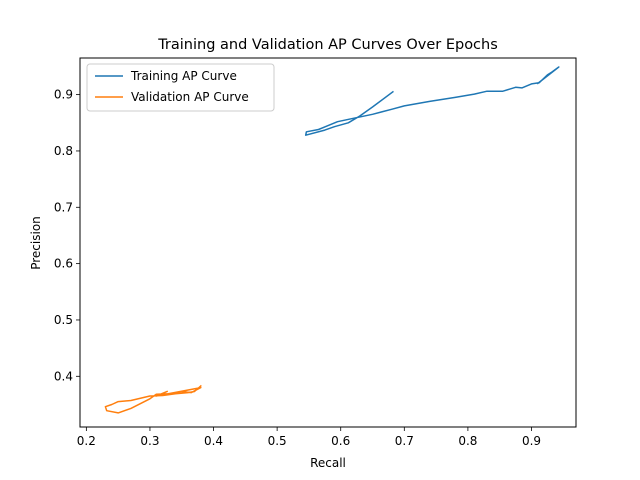  I want to click on x-tick-label: 0.6, so click(340, 441).